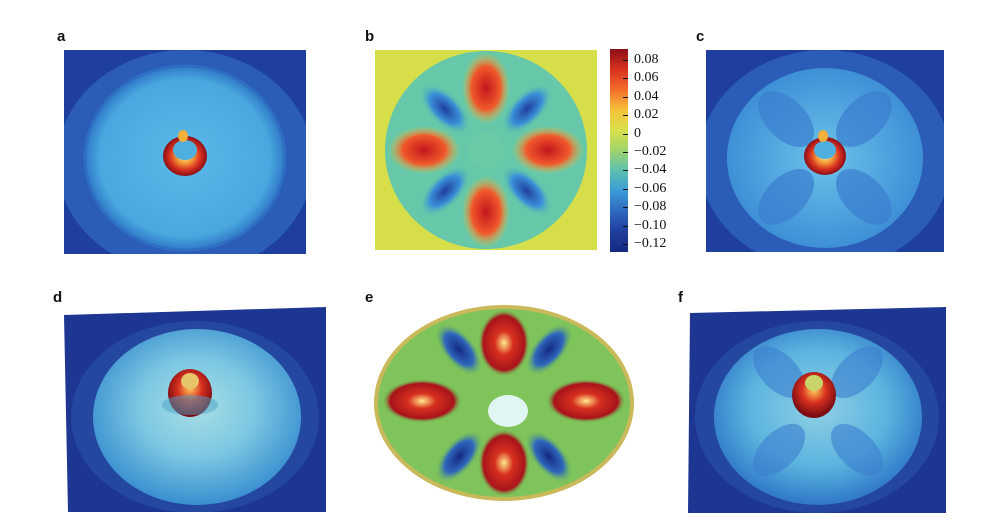  I want to click on colorbar-tick-label: −0.04, so click(650, 170).